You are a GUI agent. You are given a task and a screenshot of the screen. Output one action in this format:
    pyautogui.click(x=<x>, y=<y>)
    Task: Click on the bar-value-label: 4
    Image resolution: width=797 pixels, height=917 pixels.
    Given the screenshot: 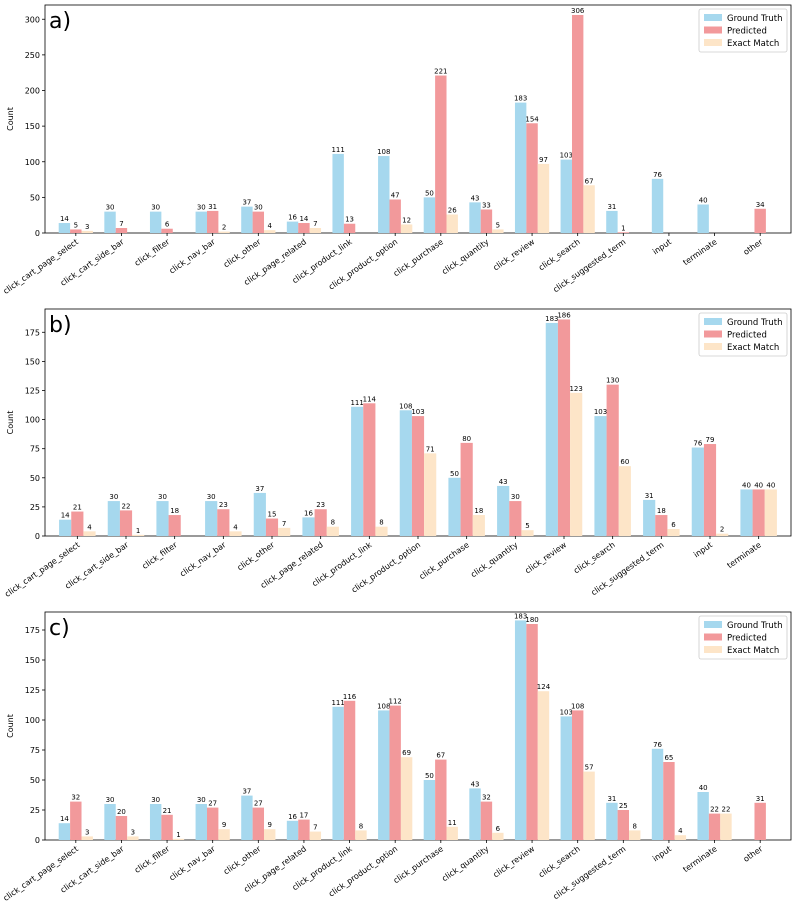 What is the action you would take?
    pyautogui.click(x=89, y=527)
    